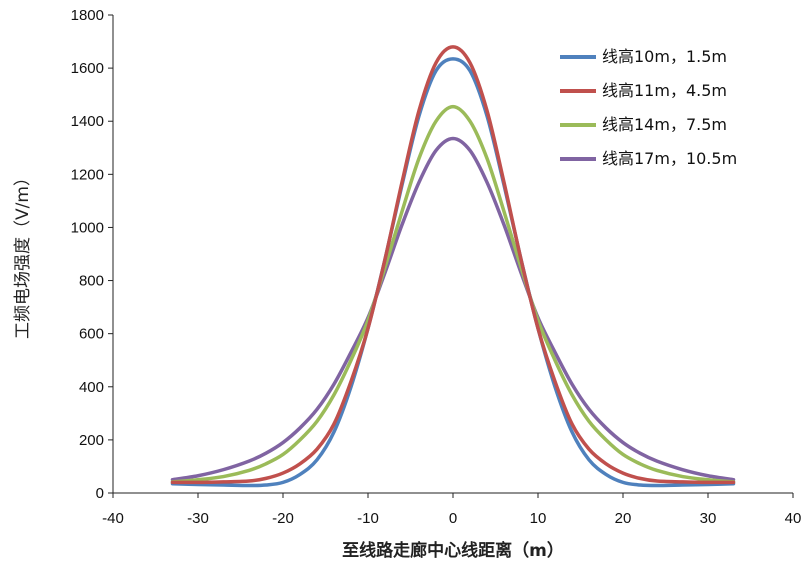 The width and height of the screenshot is (805, 572). What do you see at coordinates (91, 387) in the screenshot?
I see `y-tick-label: 400` at bounding box center [91, 387].